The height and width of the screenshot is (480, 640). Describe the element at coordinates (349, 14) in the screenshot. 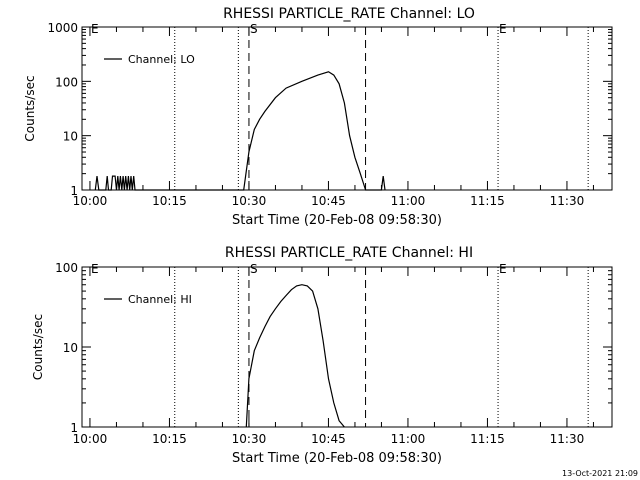

I see `chart-title: RHESSI PARTICLE_RATE Channel: LO` at that location.